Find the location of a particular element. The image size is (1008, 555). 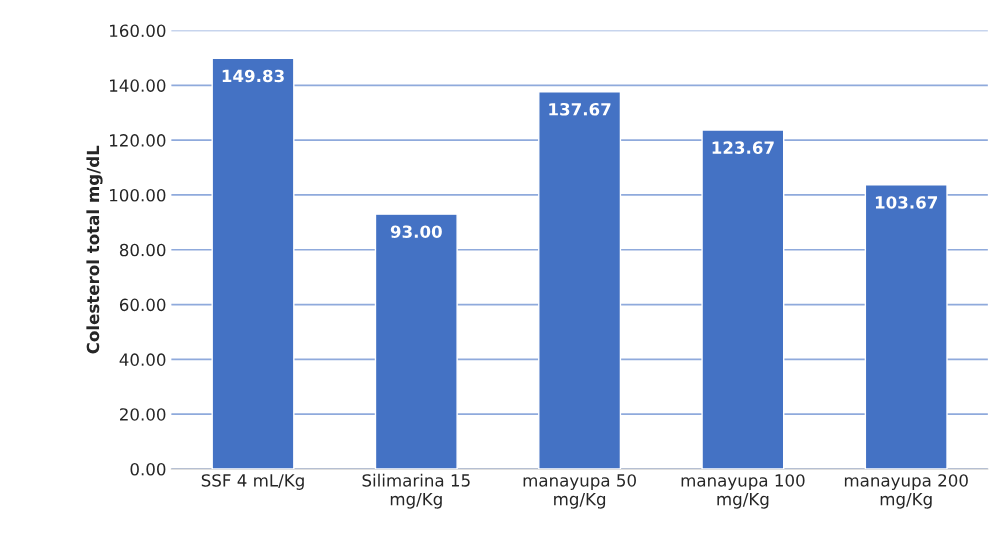

data-label: 103.67 is located at coordinates (906, 202).